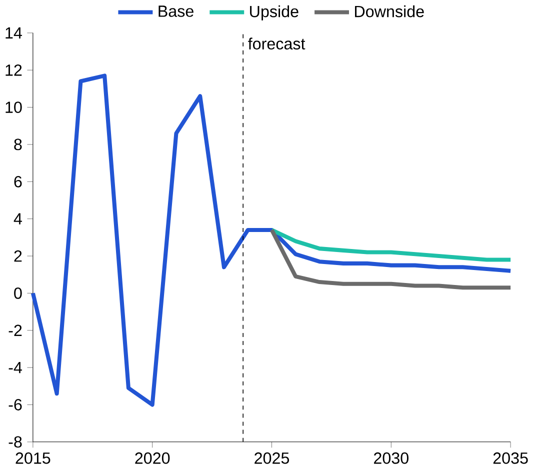  I want to click on y-tick-label: 4, so click(18, 218).